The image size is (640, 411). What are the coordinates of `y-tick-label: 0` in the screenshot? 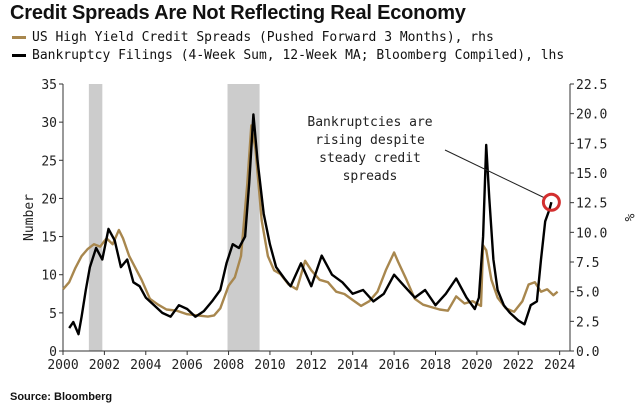 It's located at (53, 352).